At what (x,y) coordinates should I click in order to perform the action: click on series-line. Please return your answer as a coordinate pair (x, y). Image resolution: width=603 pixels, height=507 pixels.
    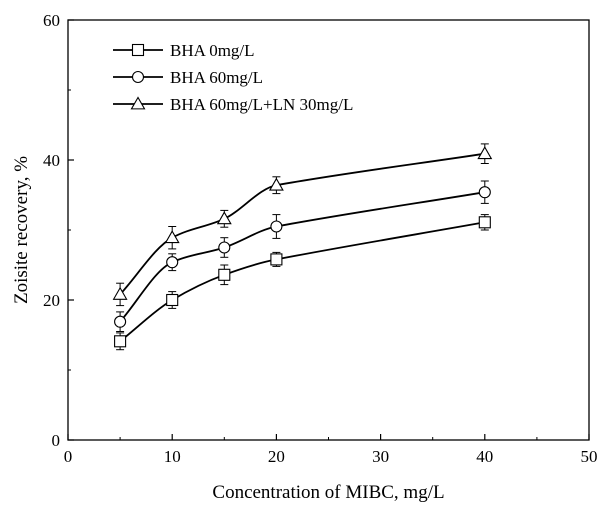
    Looking at the image, I should click on (302, 282).